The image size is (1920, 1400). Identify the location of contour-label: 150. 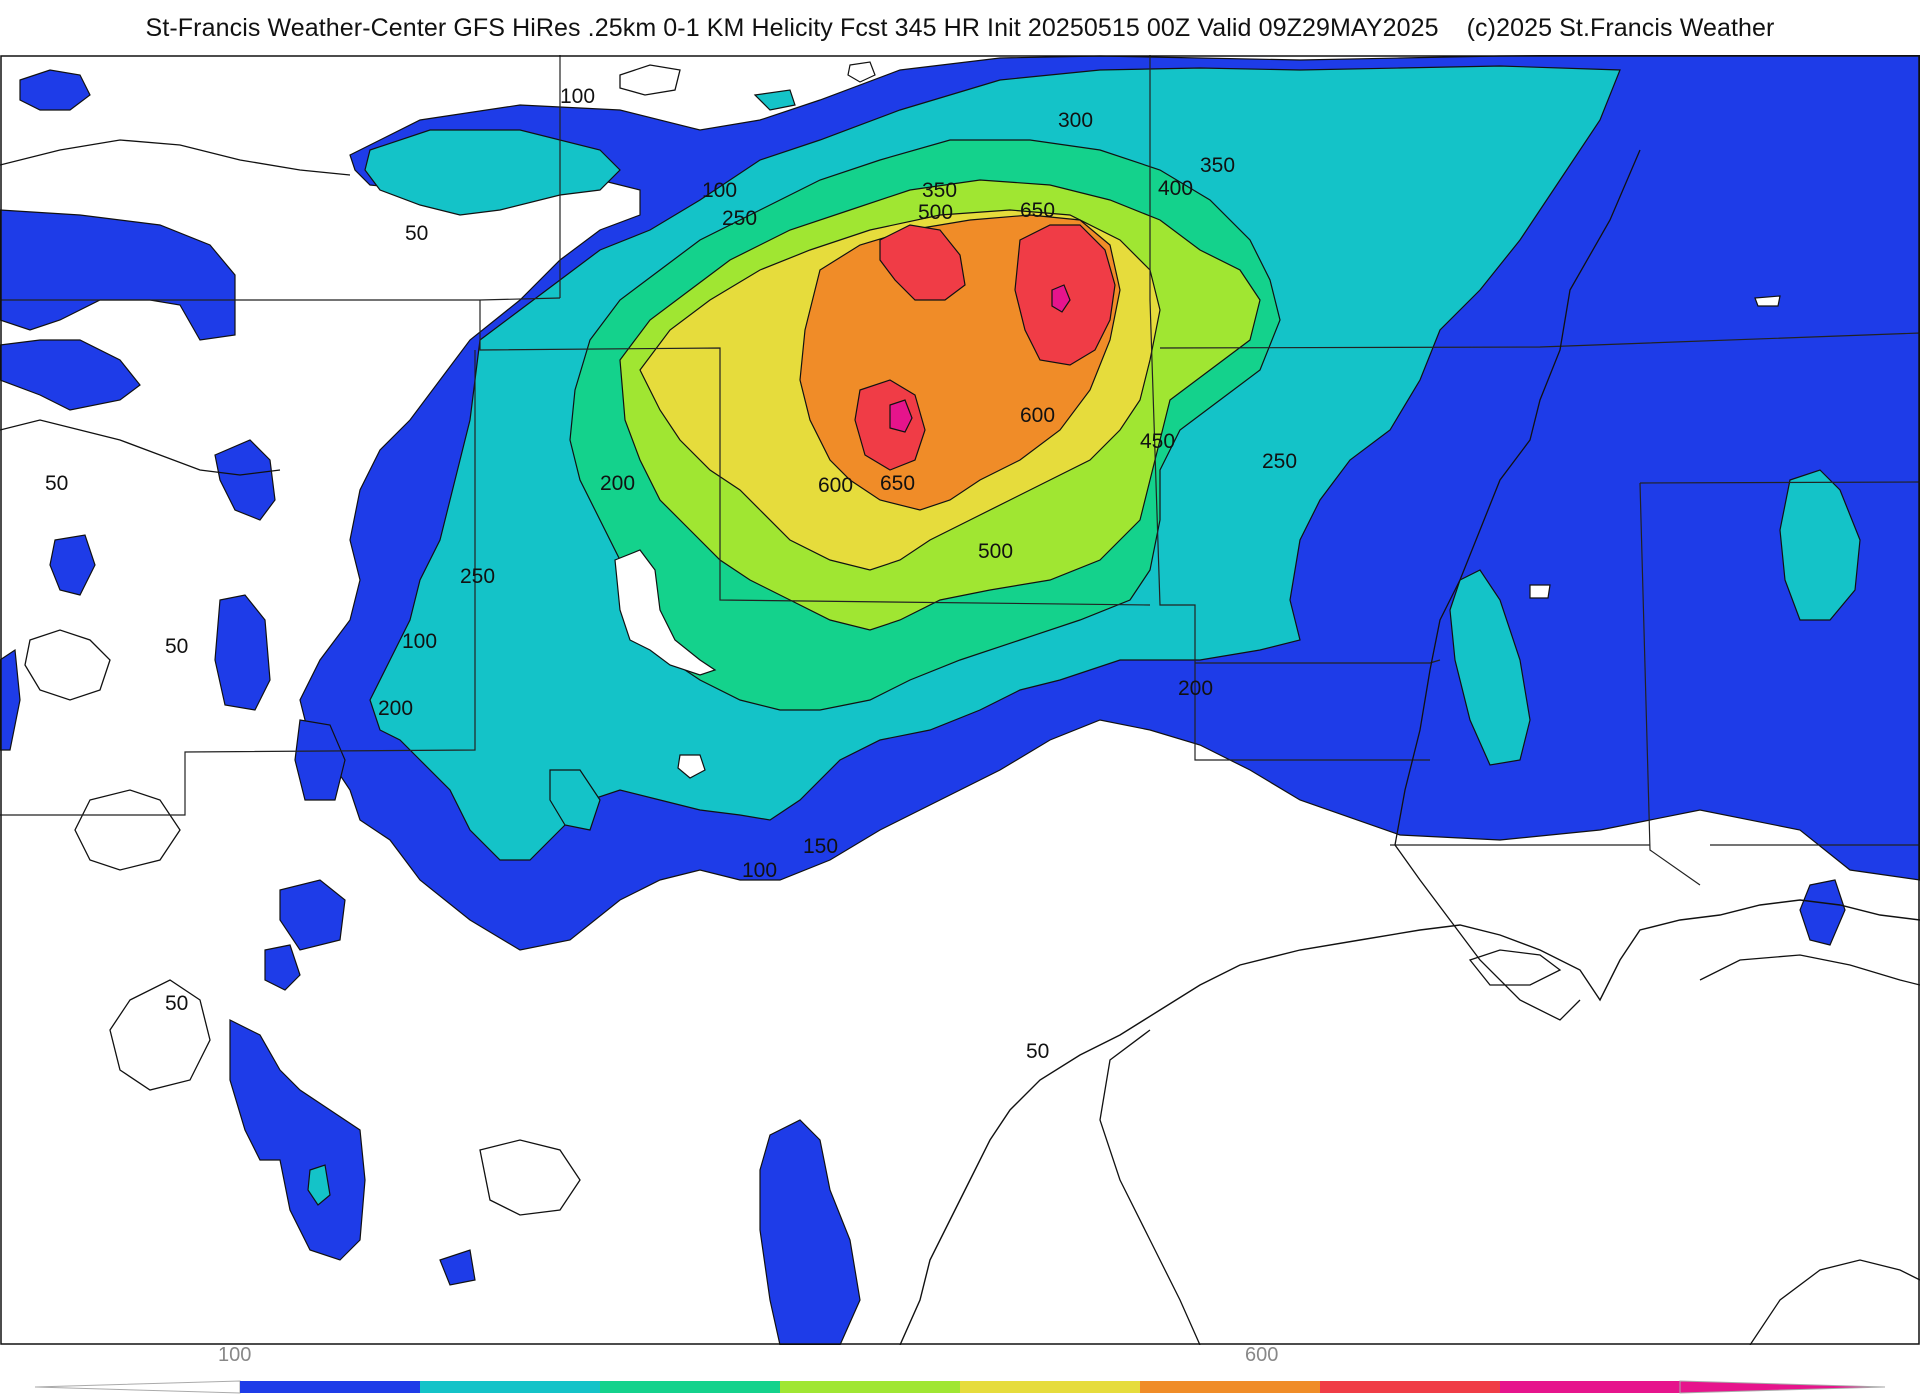
(820, 846).